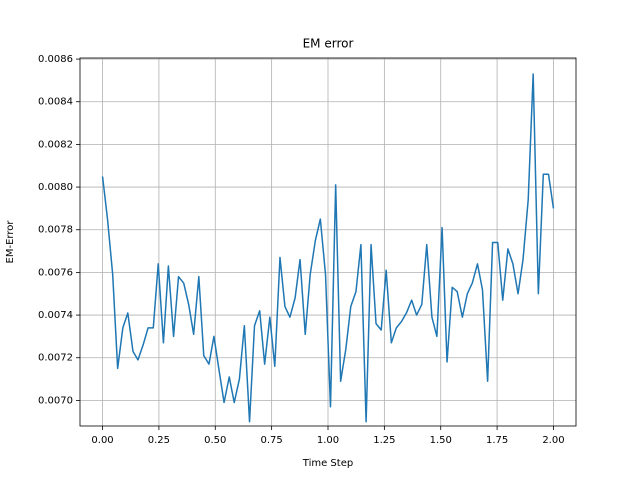  I want to click on y-tick-label: 0.0076, so click(55, 272).